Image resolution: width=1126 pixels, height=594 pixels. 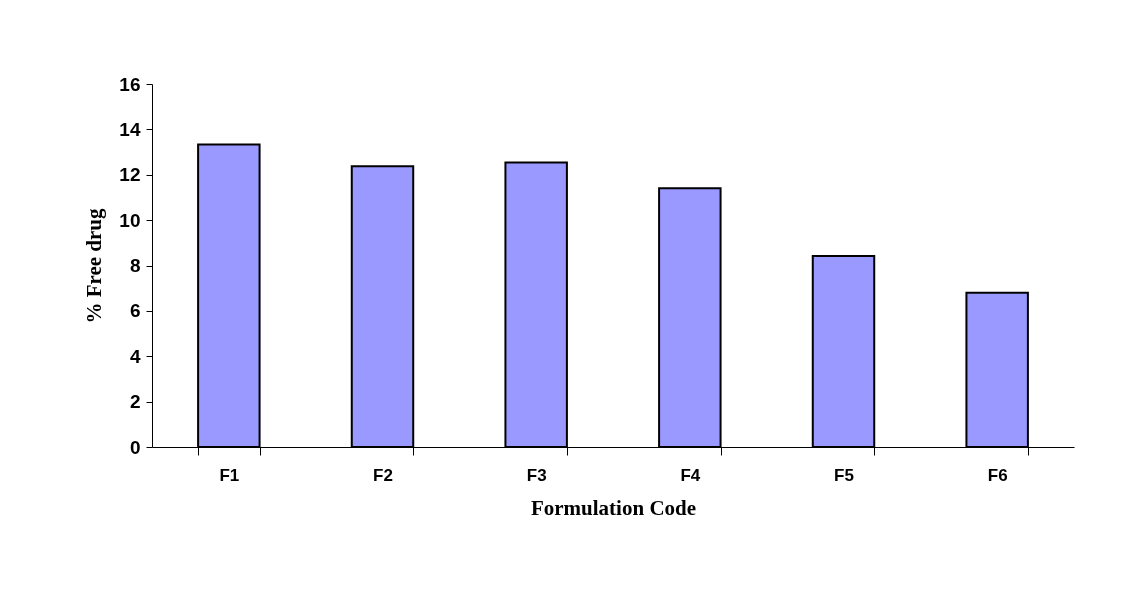 What do you see at coordinates (130, 84) in the screenshot?
I see `y-tick-label: 16` at bounding box center [130, 84].